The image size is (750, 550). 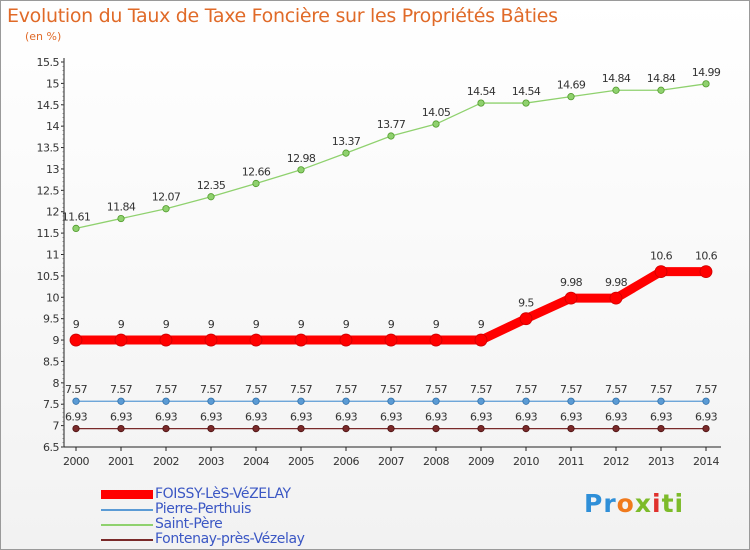 I want to click on y-tick-label: 14, so click(x=52, y=126).